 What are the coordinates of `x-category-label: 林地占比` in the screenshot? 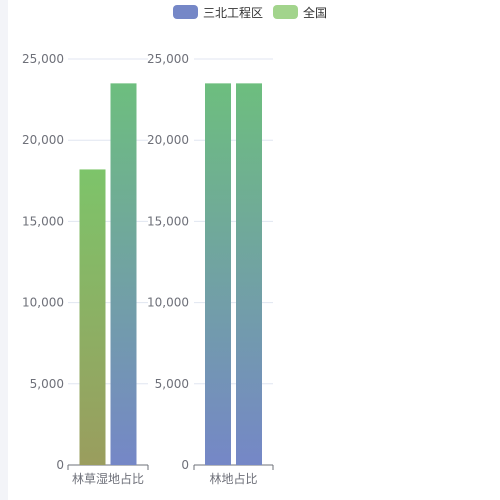 It's located at (233, 478).